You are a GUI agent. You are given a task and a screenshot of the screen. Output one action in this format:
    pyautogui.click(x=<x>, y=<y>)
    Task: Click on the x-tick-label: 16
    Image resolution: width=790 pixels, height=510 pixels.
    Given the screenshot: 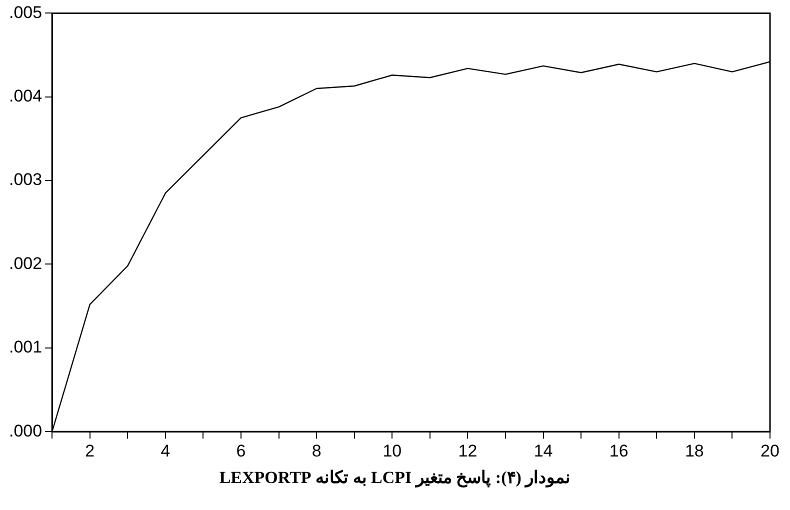 What is the action you would take?
    pyautogui.click(x=618, y=450)
    